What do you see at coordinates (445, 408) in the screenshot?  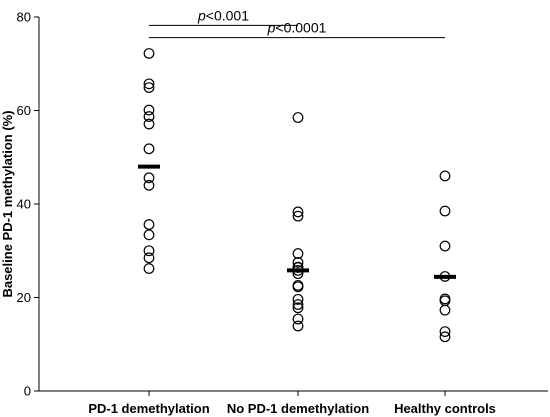 I see `x-tick-label: Healthy controls` at bounding box center [445, 408].